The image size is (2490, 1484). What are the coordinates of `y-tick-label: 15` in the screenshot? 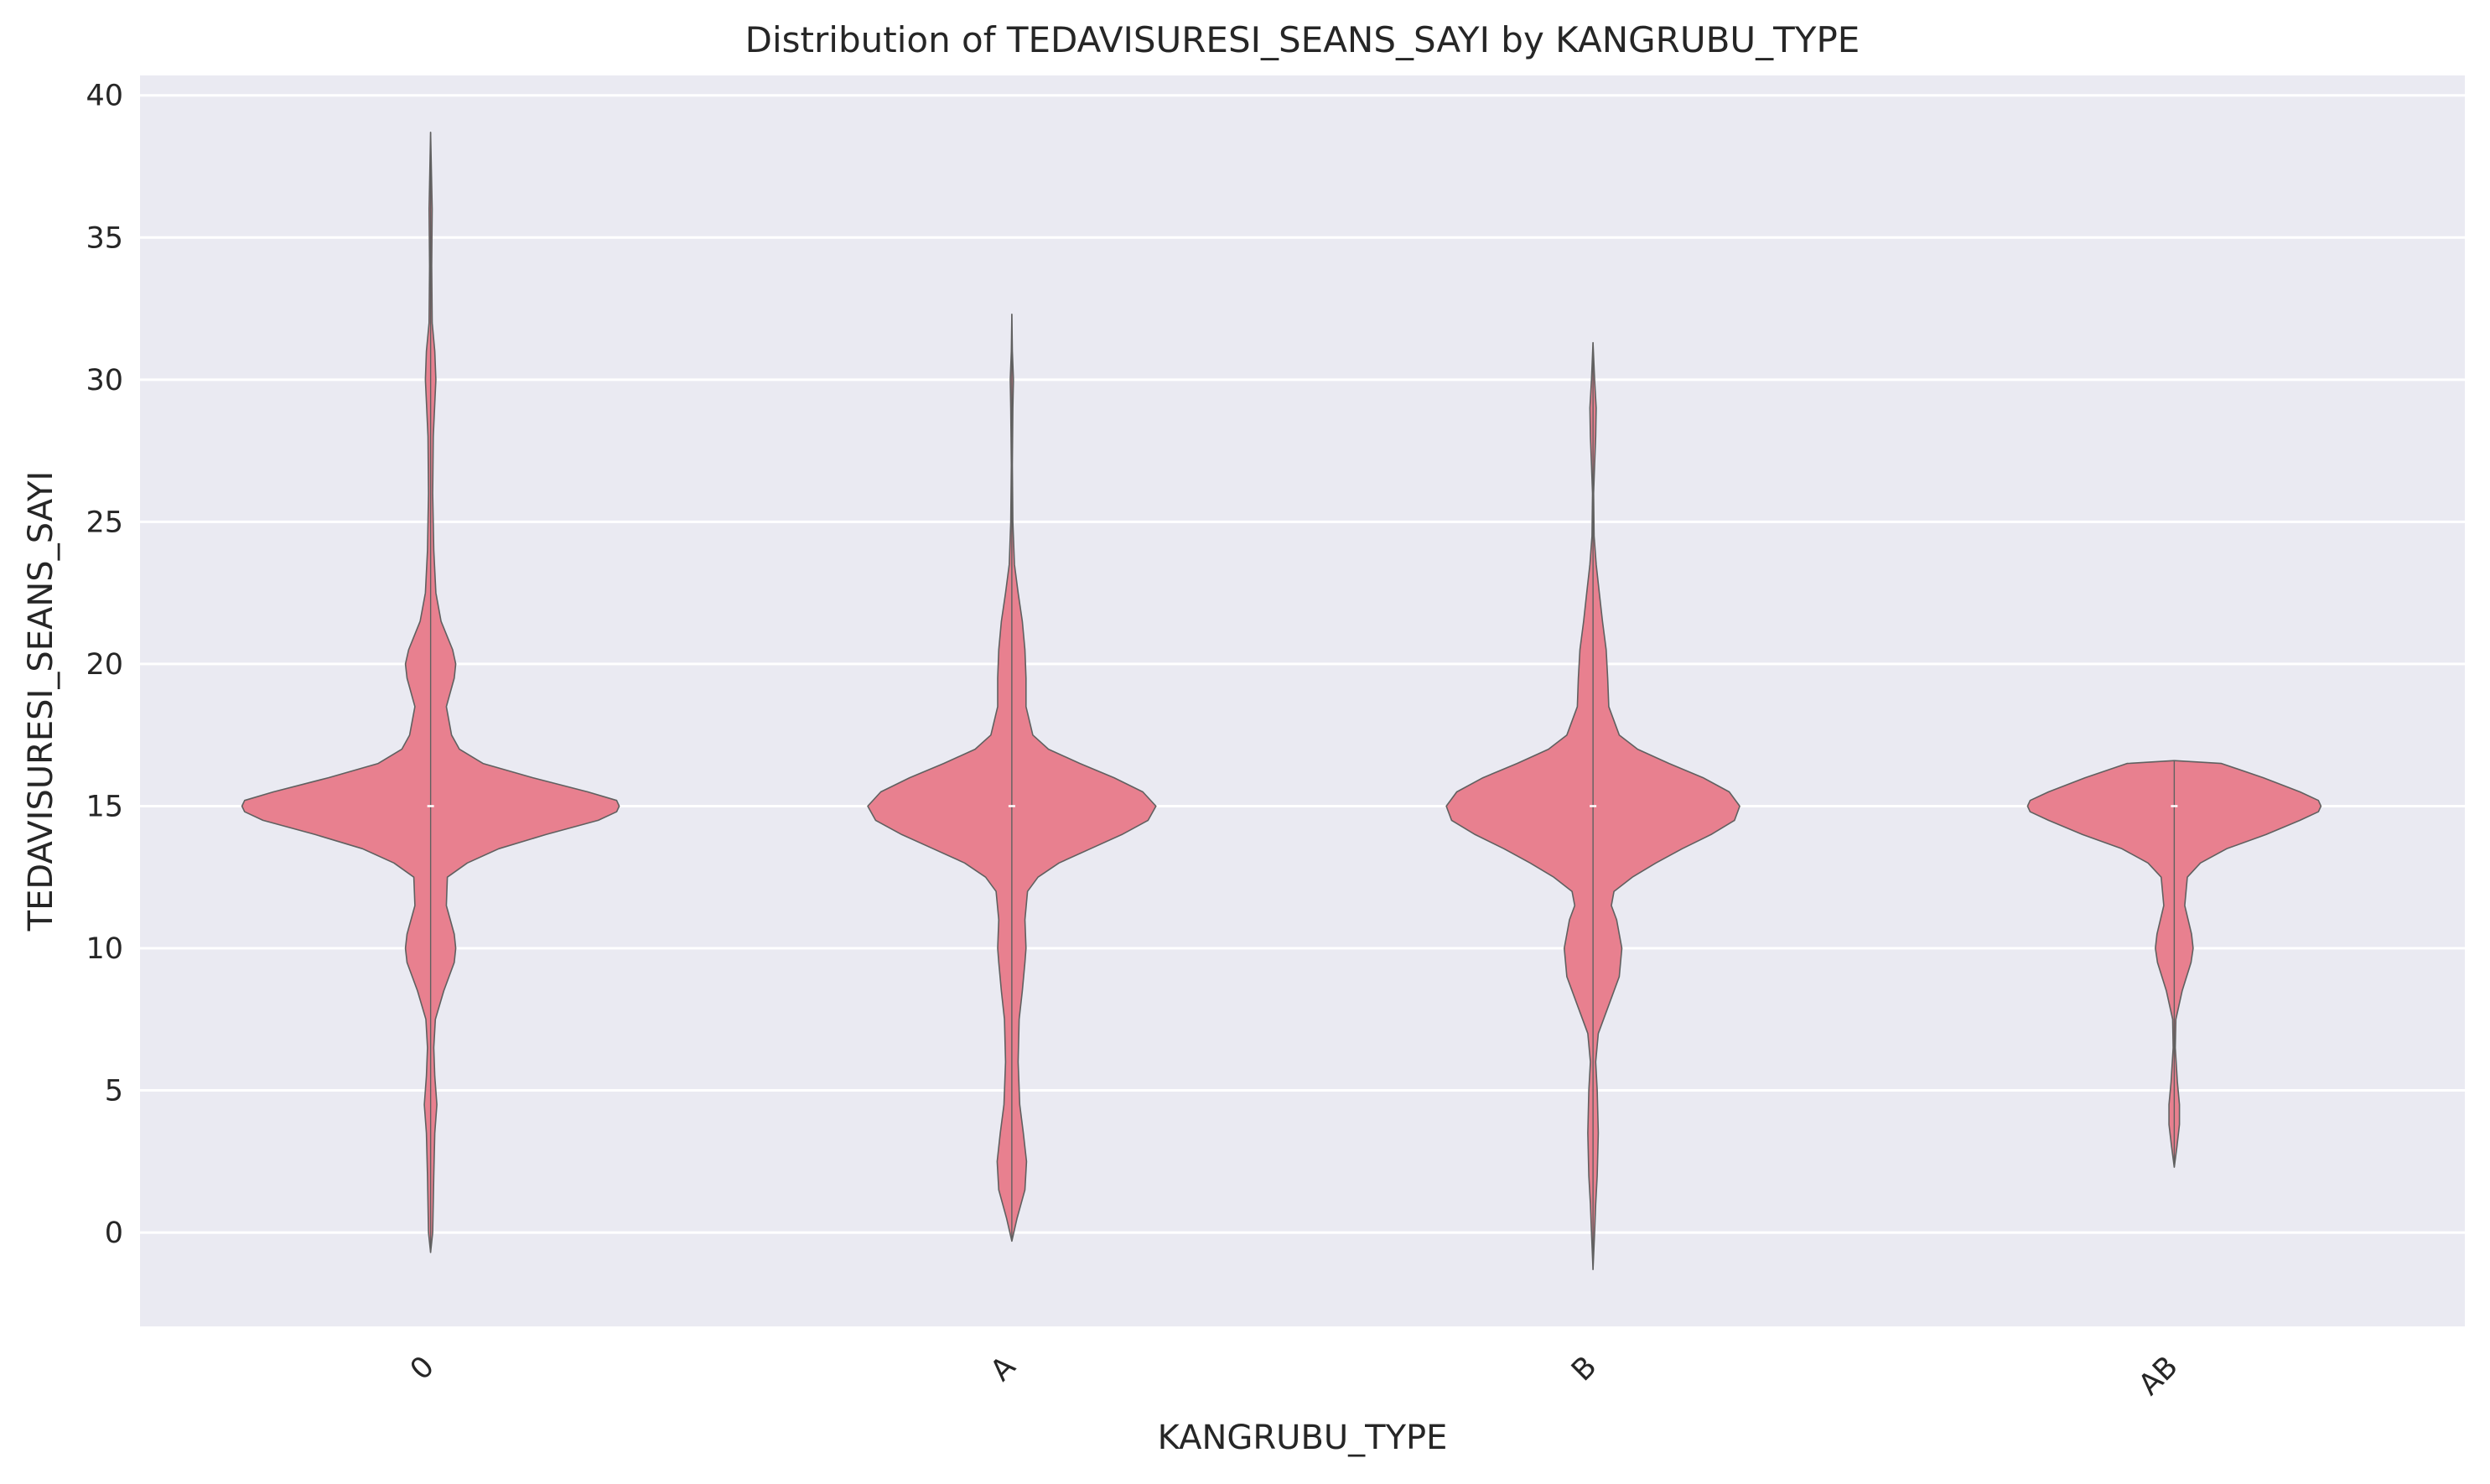 It's located at (104, 806).